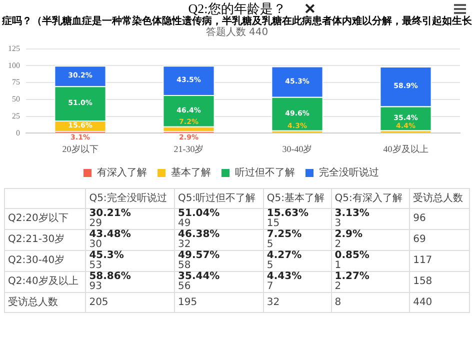  I want to click on chart-title: Q2:您的年龄是？, so click(237, 8).